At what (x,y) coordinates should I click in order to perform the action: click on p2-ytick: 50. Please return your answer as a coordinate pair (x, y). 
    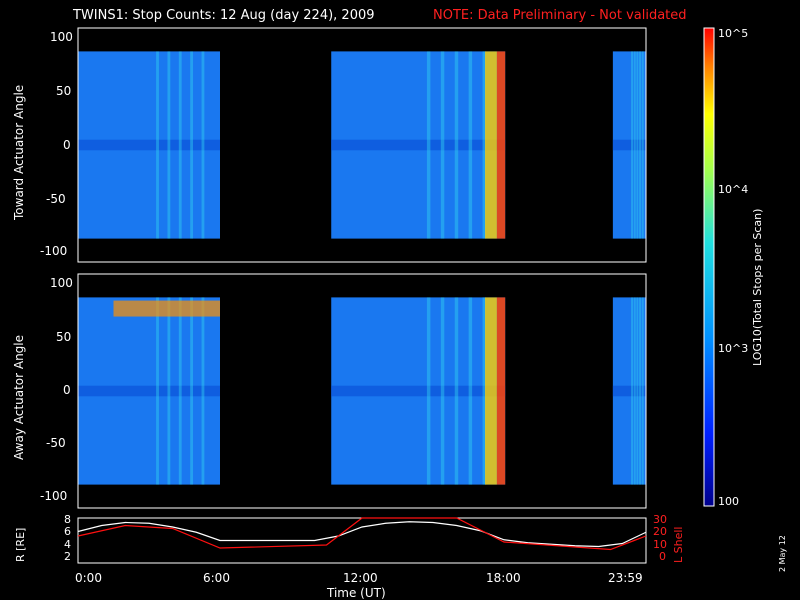
    Looking at the image, I should click on (64, 337).